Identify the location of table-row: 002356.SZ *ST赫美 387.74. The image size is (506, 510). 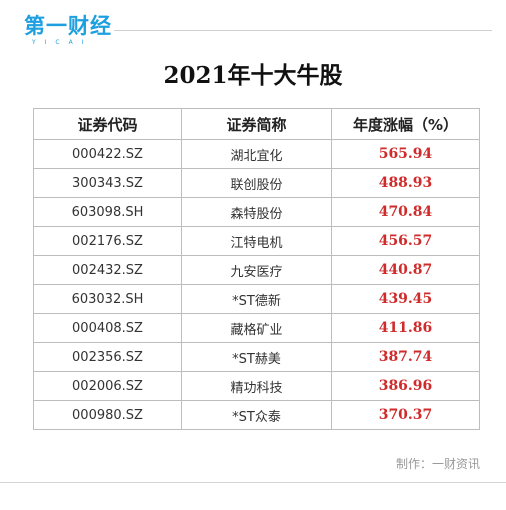
(256, 357).